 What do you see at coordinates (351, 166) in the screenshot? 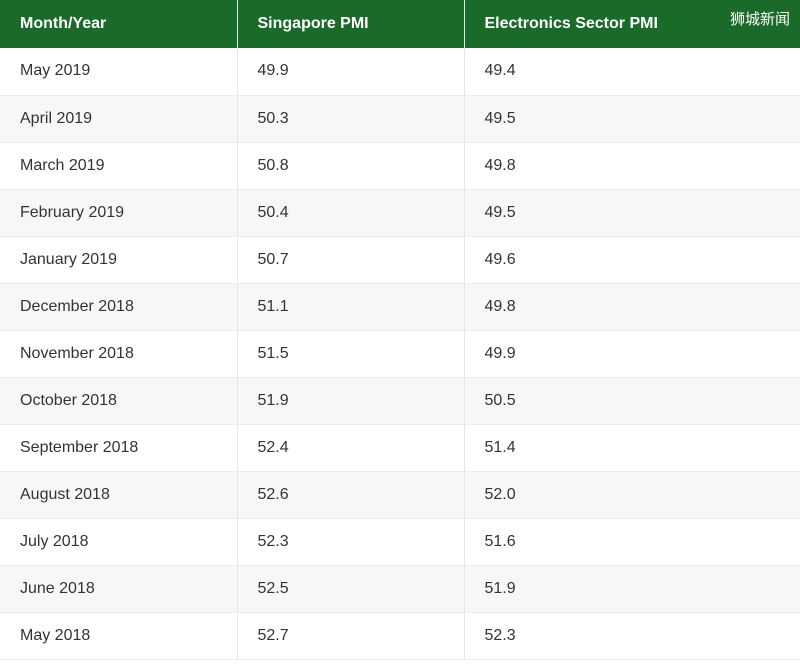
I see `cell-singapore-pmi: 50.8` at bounding box center [351, 166].